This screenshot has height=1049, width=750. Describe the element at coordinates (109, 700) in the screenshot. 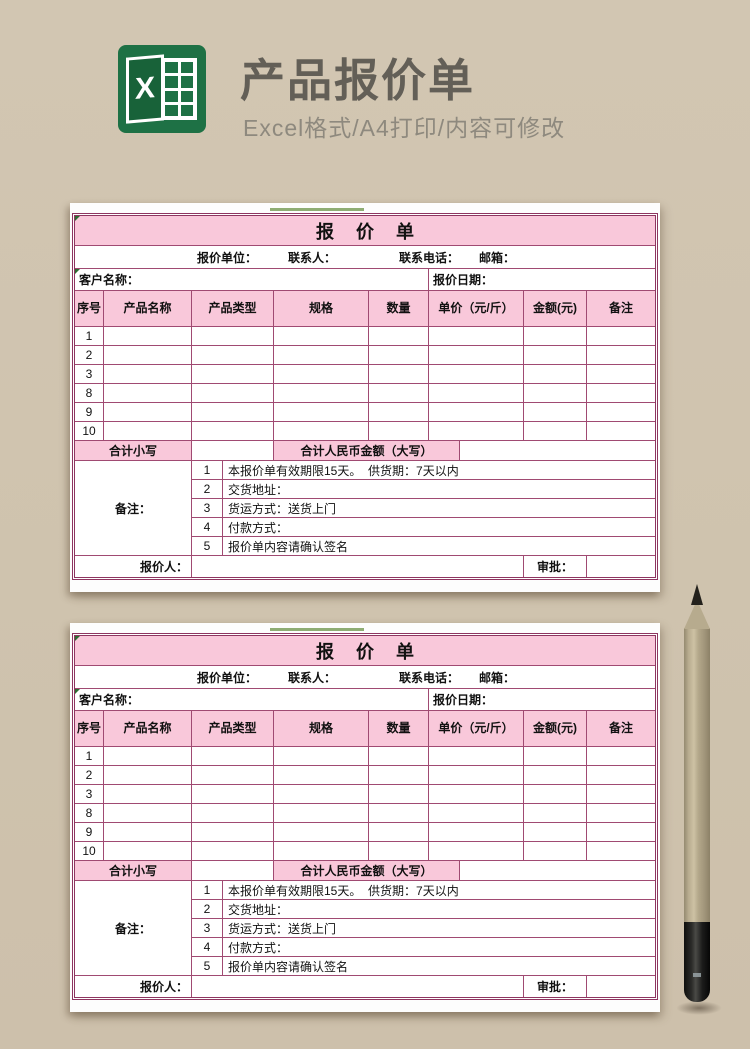

I see `client-name-label: 客户名称：` at that location.